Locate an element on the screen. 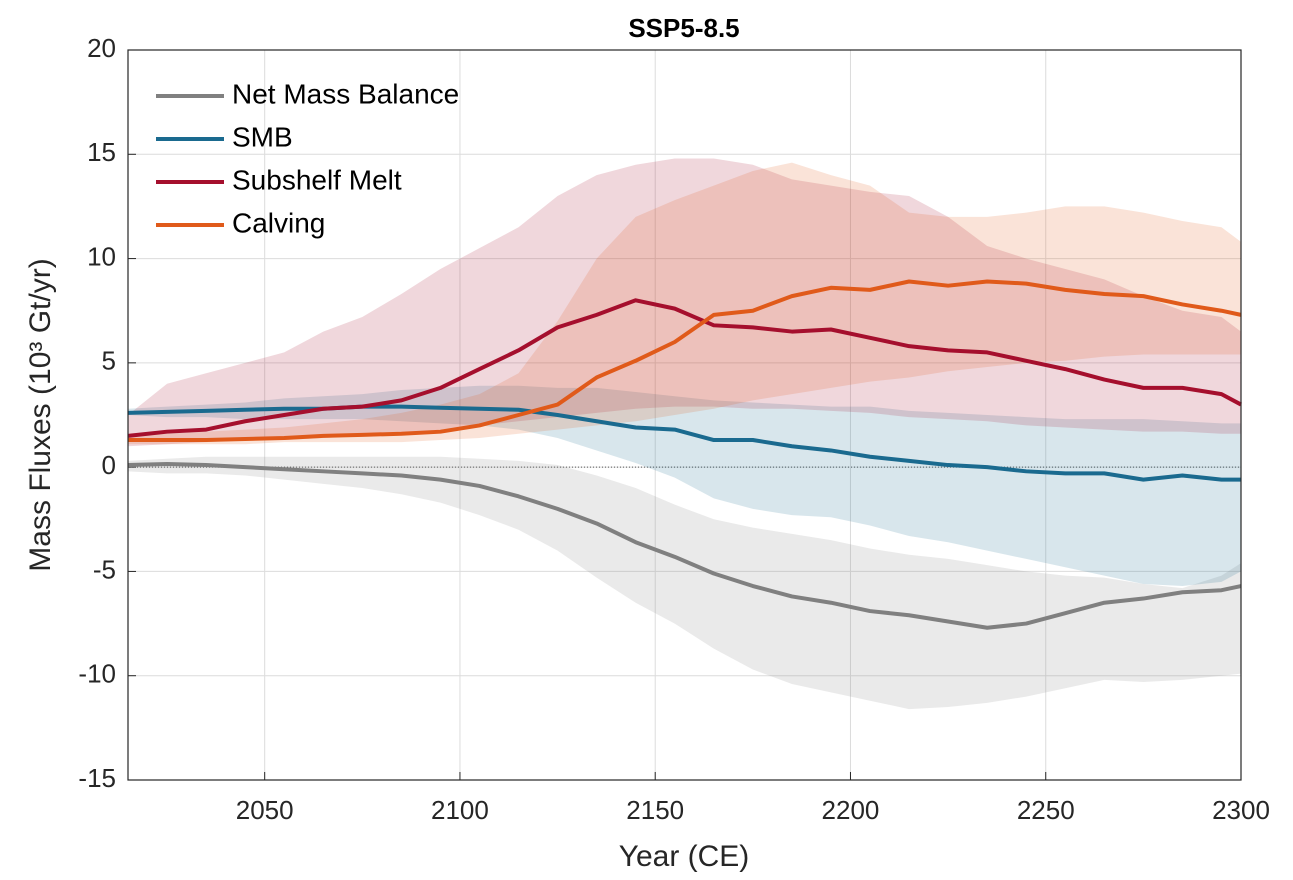 This screenshot has height=880, width=1293. y-tick-label: 5 is located at coordinates (109, 361).